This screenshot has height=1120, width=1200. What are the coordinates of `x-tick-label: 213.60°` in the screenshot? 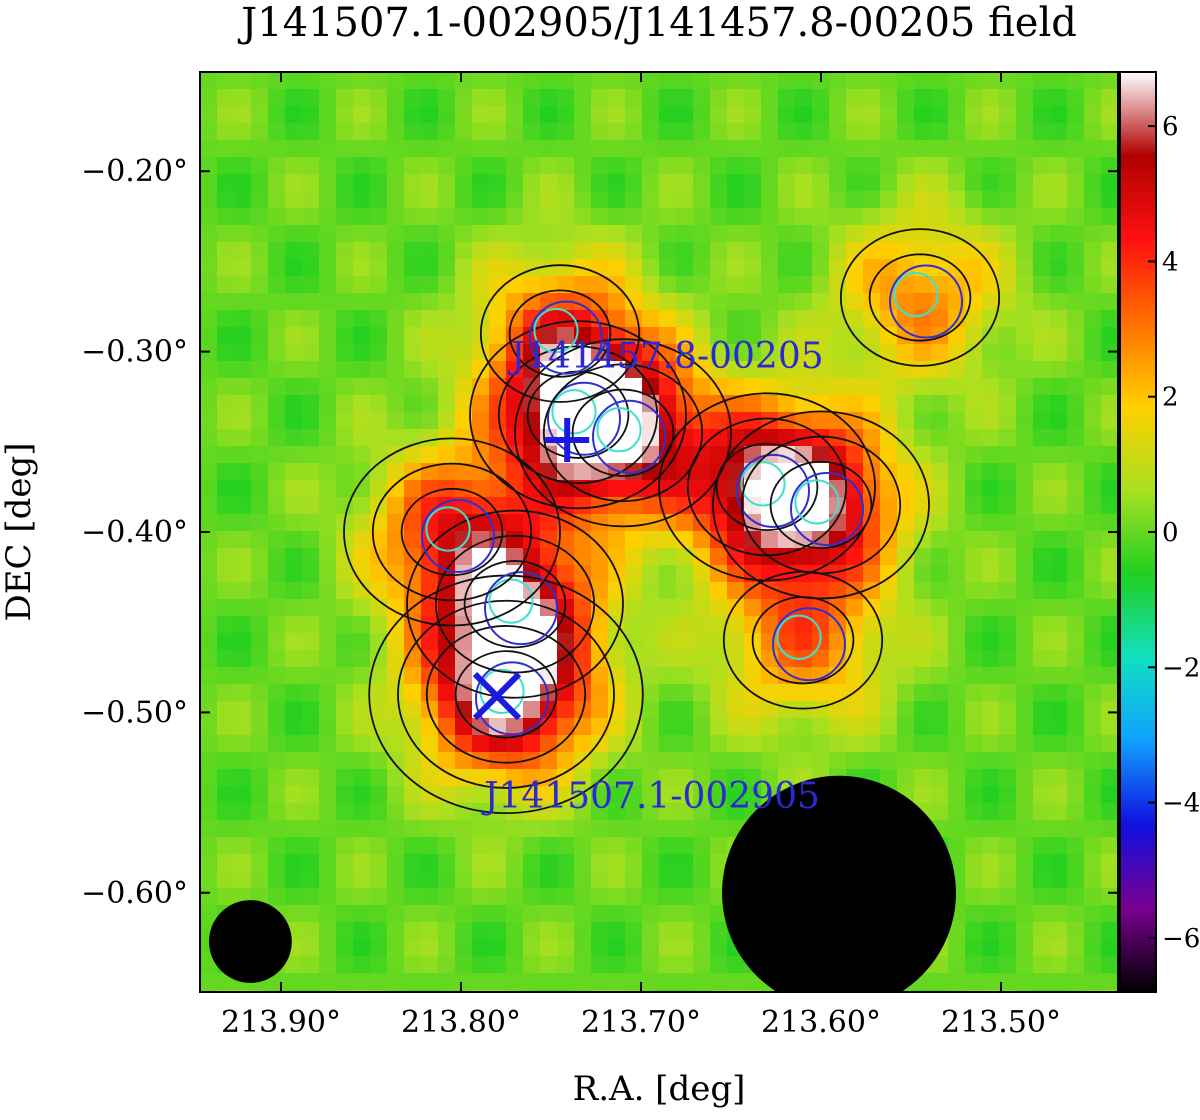 It's located at (821, 1022).